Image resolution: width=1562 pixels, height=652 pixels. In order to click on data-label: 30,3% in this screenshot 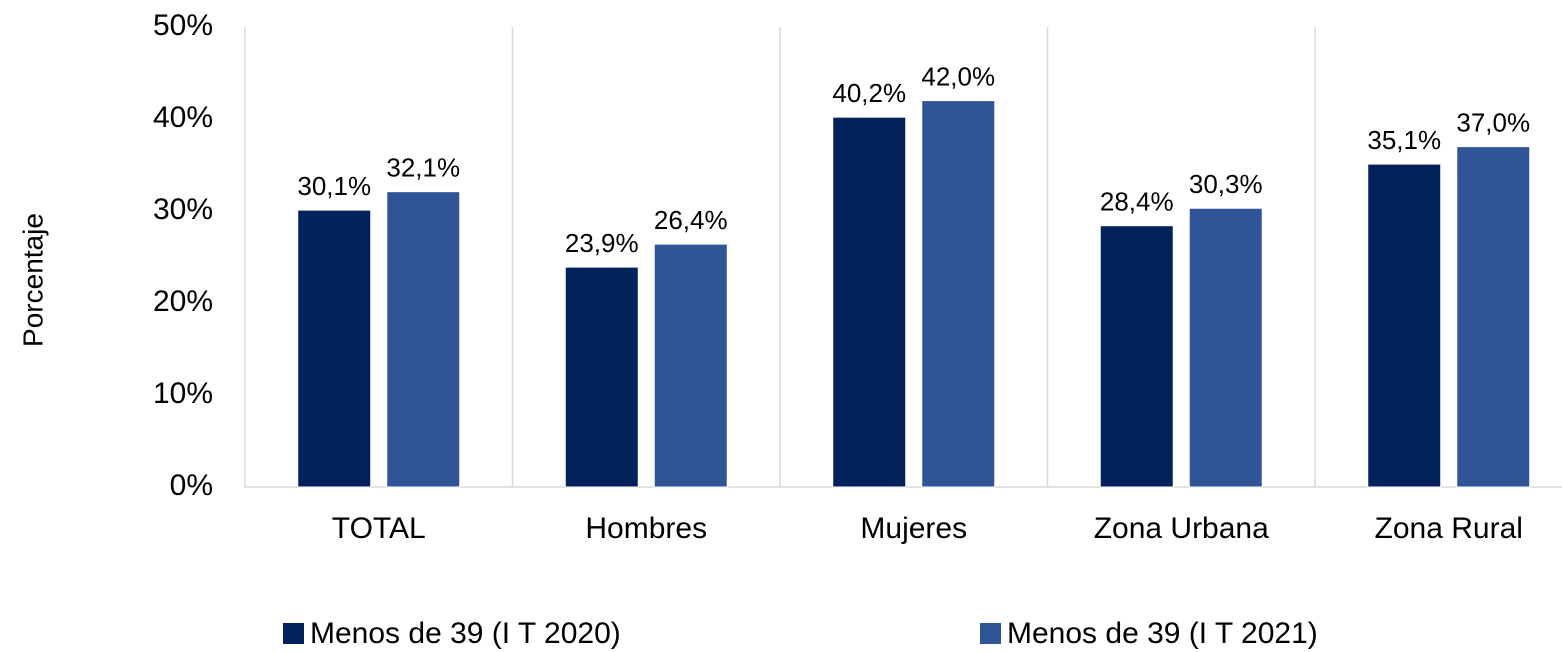, I will do `click(1226, 184)`.